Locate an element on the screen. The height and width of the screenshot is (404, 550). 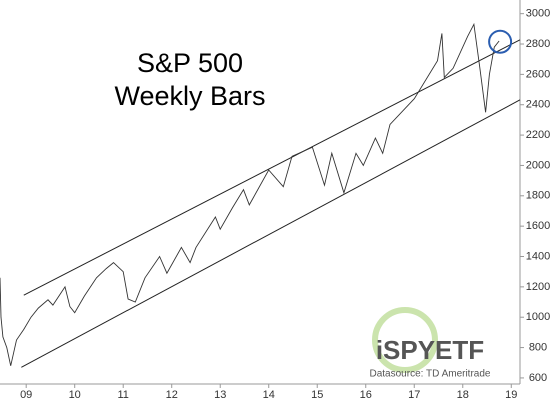
x-tick-label: 11 is located at coordinates (122, 395).